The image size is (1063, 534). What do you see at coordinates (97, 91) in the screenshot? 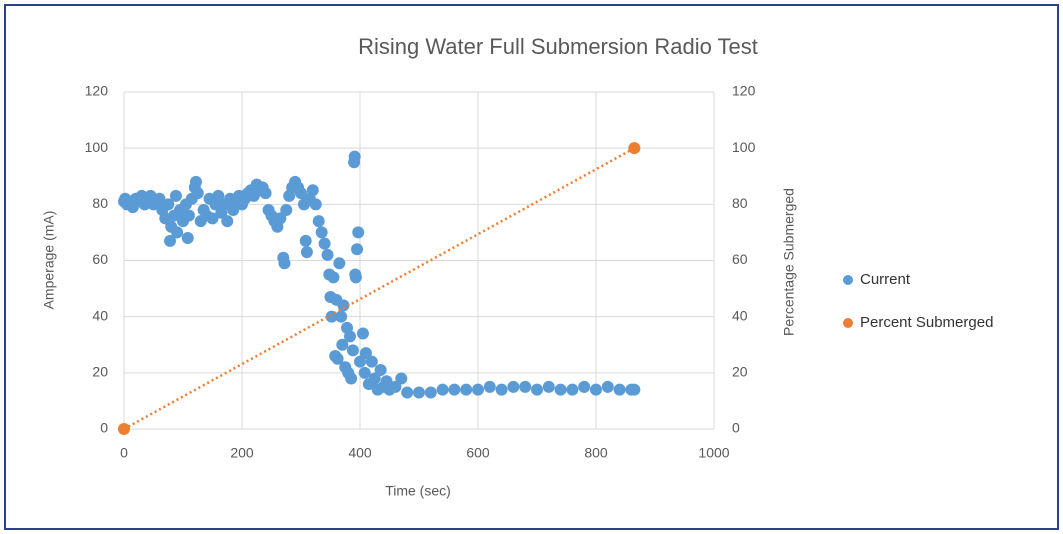
I see `y-tick-label: 120` at bounding box center [97, 91].